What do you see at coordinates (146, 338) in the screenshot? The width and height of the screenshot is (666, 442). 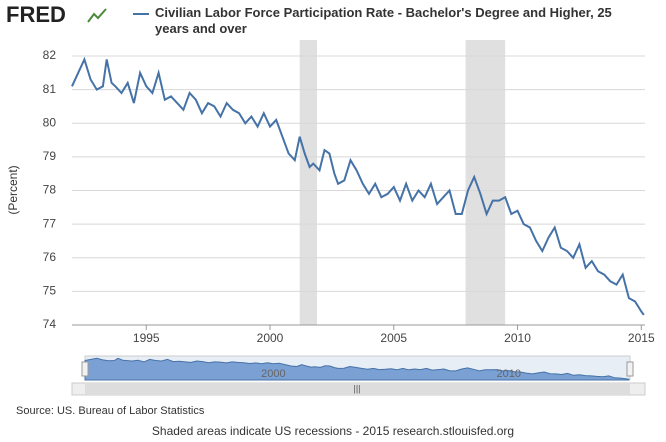 I see `x-tick-label: 1995` at bounding box center [146, 338].